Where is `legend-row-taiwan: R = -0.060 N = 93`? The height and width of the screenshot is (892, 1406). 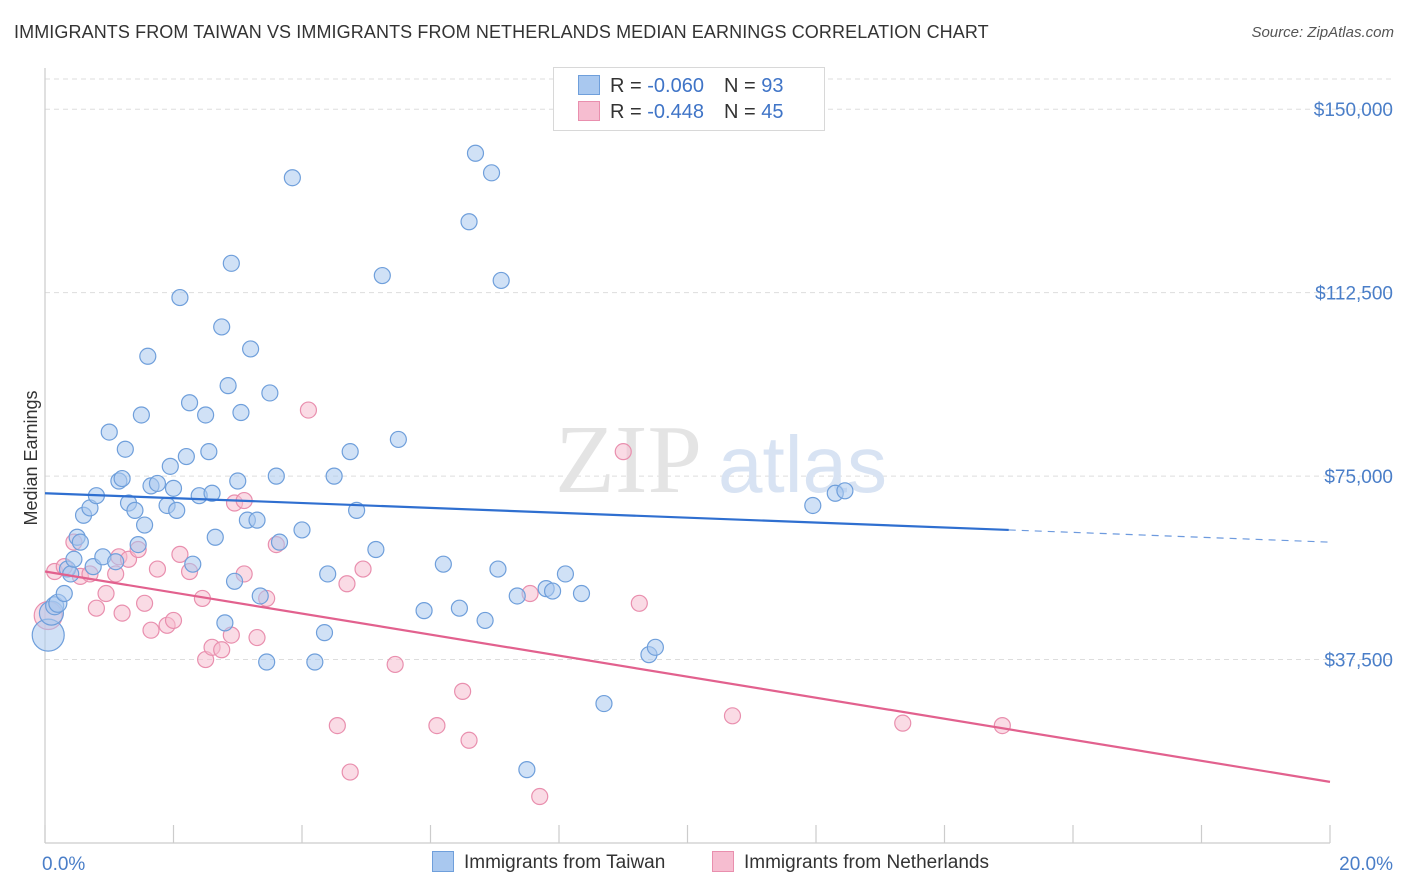 legend-row-taiwan: R = -0.060 N = 93 is located at coordinates (680, 88).